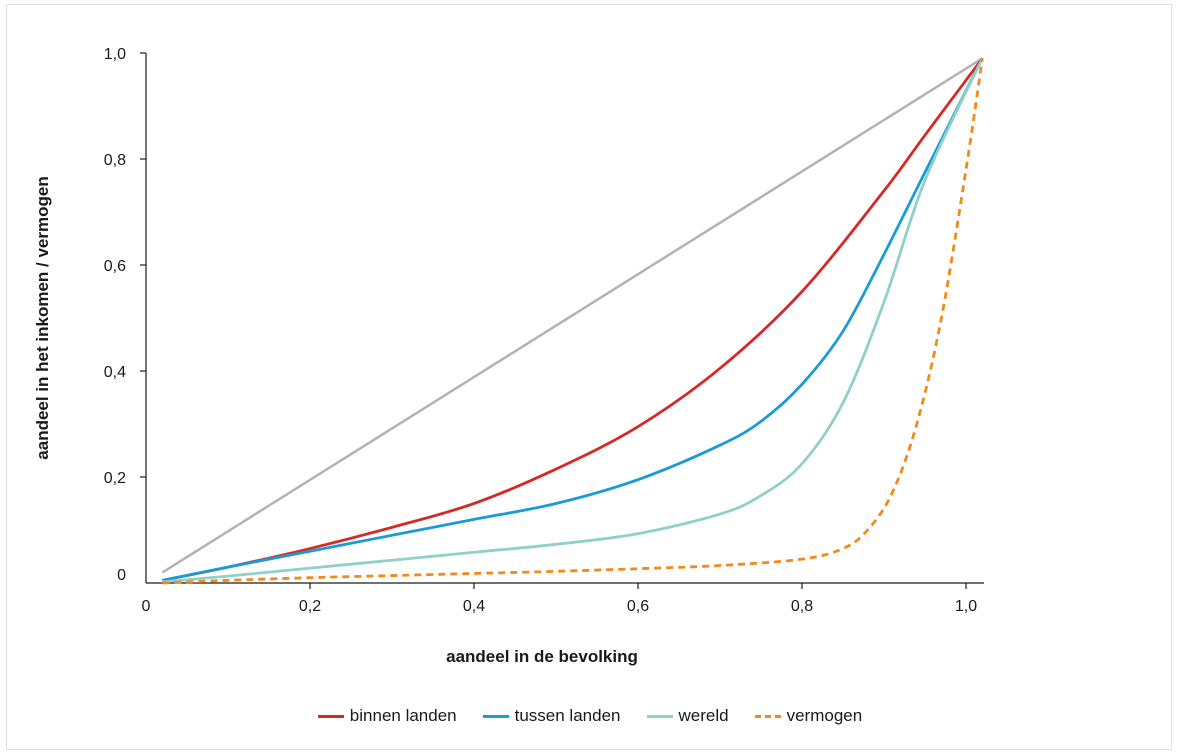 The width and height of the screenshot is (1180, 756). I want to click on y-tick-label: 1,0, so click(115, 54).